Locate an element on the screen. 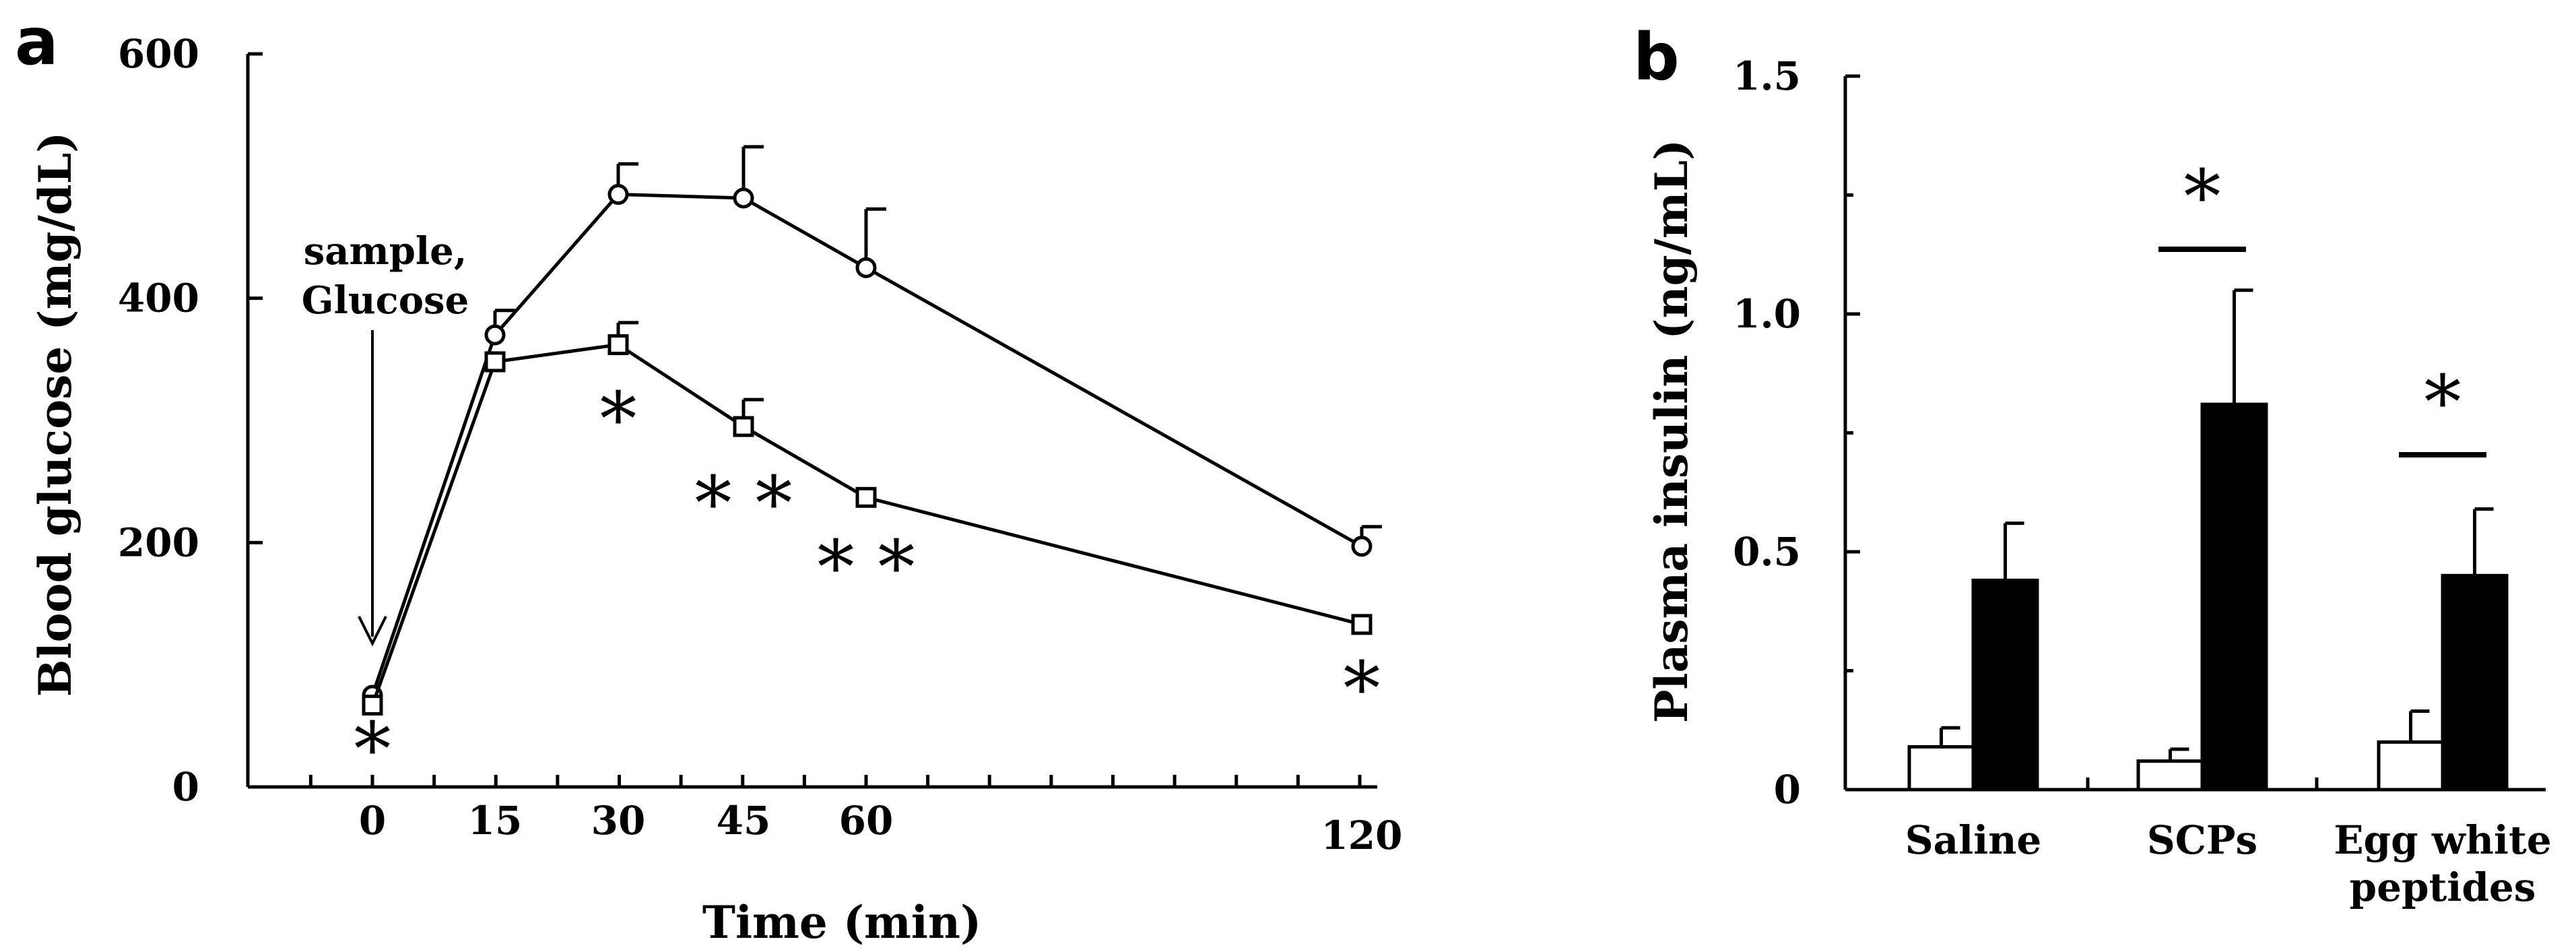 This screenshot has width=2576, height=952. y-axis-title: Blood glucose (mg/dL) is located at coordinates (55, 415).